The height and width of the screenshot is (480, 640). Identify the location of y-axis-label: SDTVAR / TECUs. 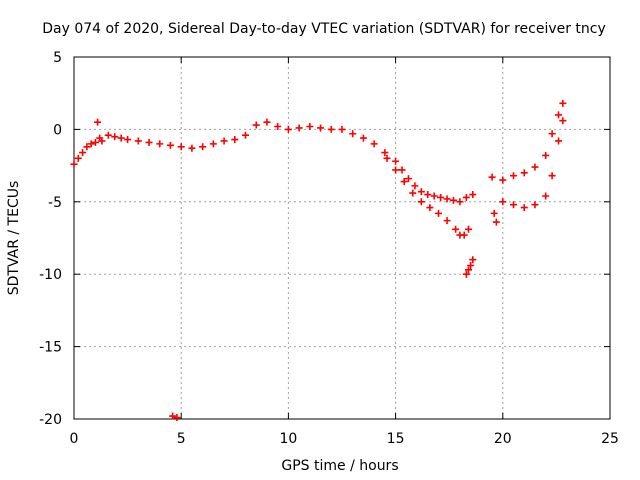
(14, 238).